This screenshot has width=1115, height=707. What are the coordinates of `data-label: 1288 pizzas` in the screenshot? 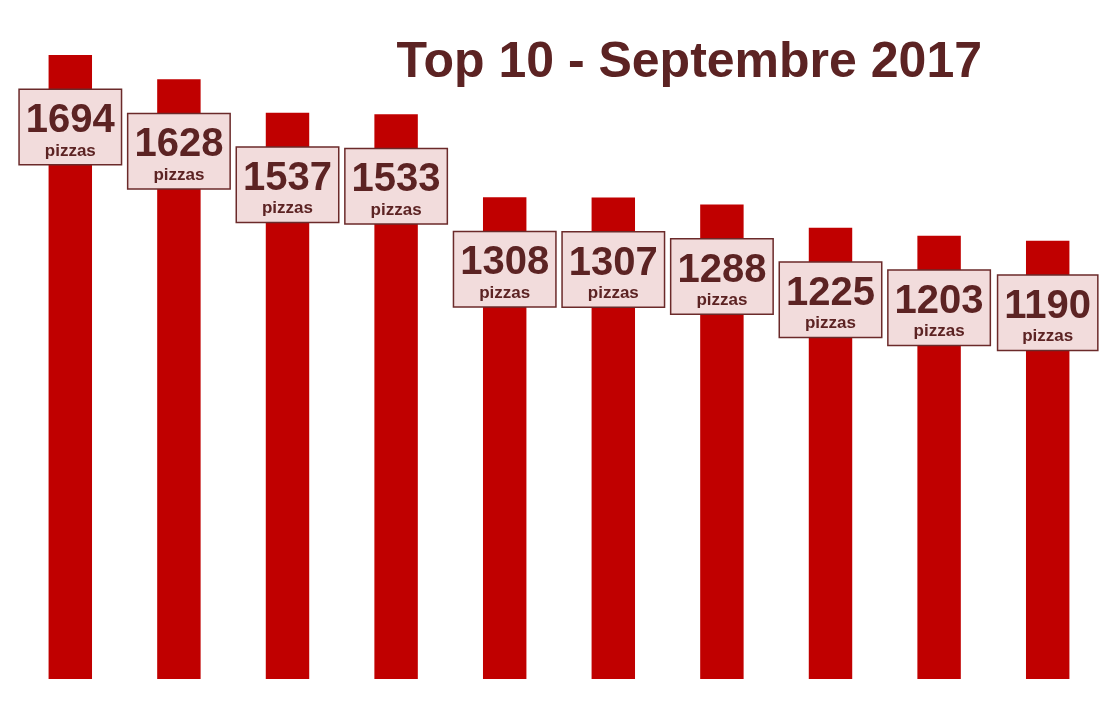 It's located at (722, 277).